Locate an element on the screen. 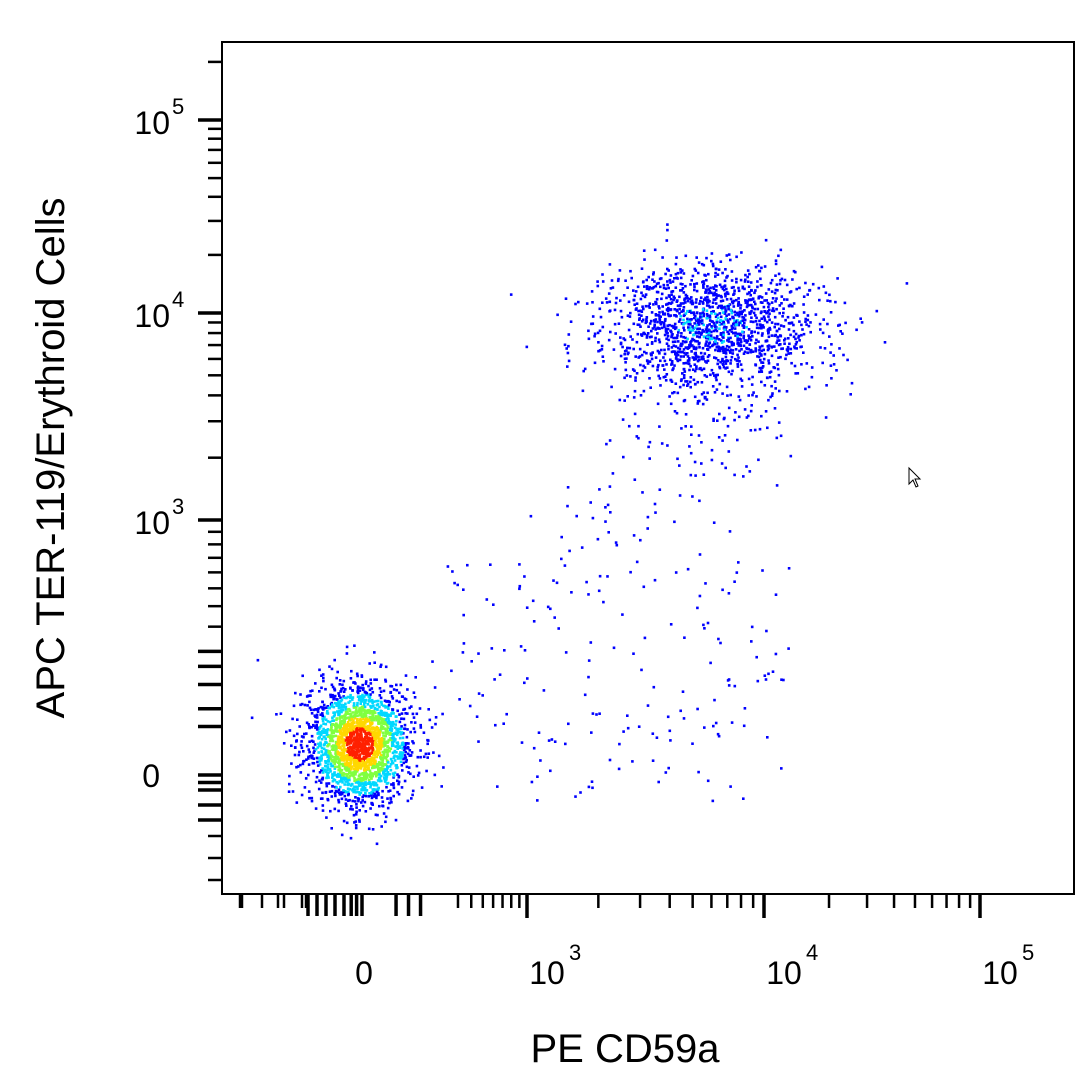  y-tick-label: 10 4 is located at coordinates (159, 310).